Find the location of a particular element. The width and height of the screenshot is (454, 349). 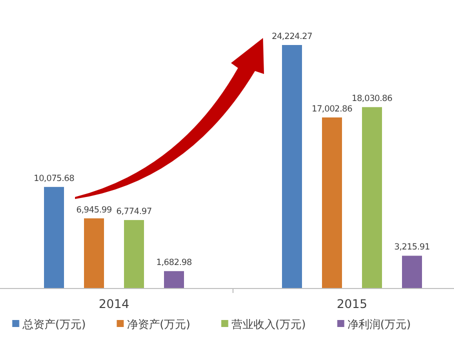

x-tick-label: 2015 is located at coordinates (352, 304).